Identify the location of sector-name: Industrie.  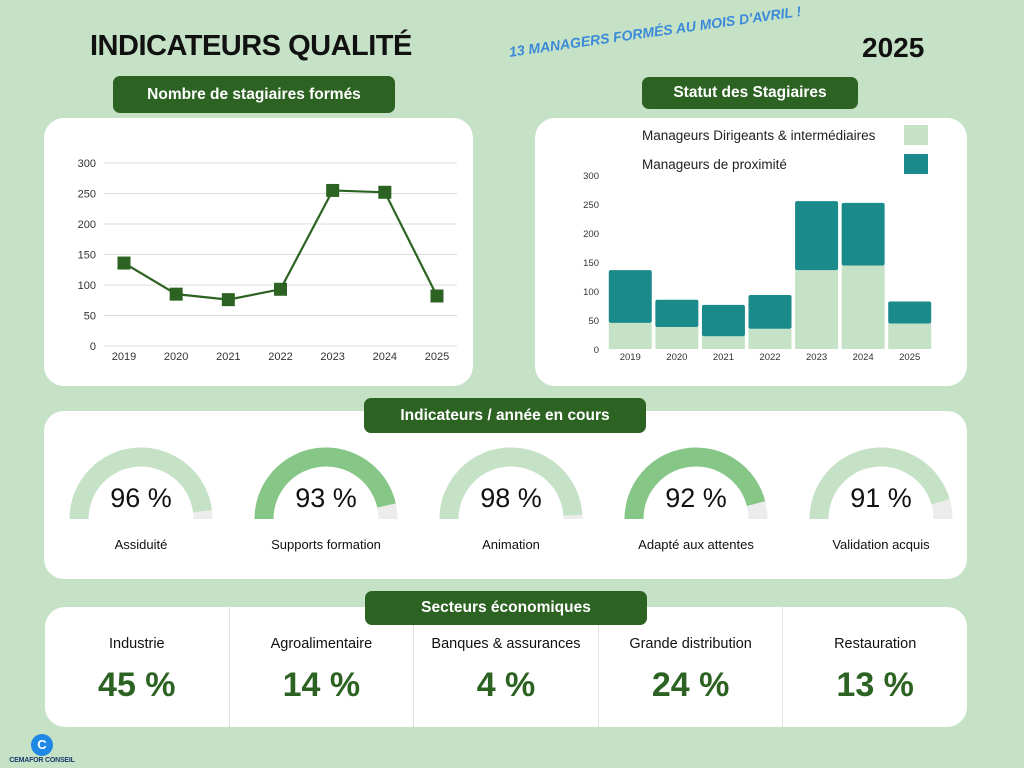
(136, 644).